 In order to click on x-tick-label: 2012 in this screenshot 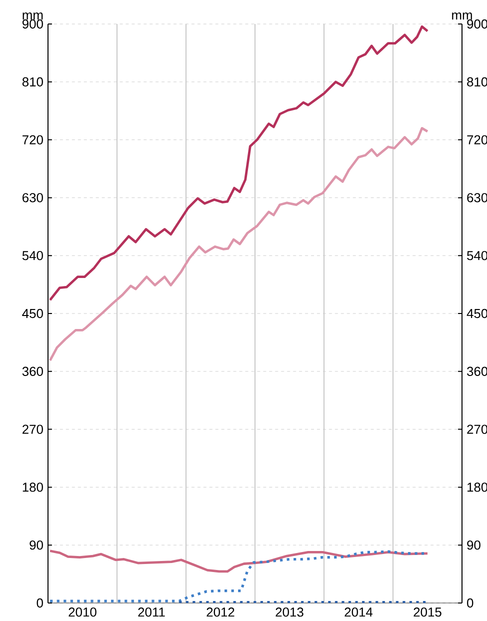, I will do `click(220, 612)`.